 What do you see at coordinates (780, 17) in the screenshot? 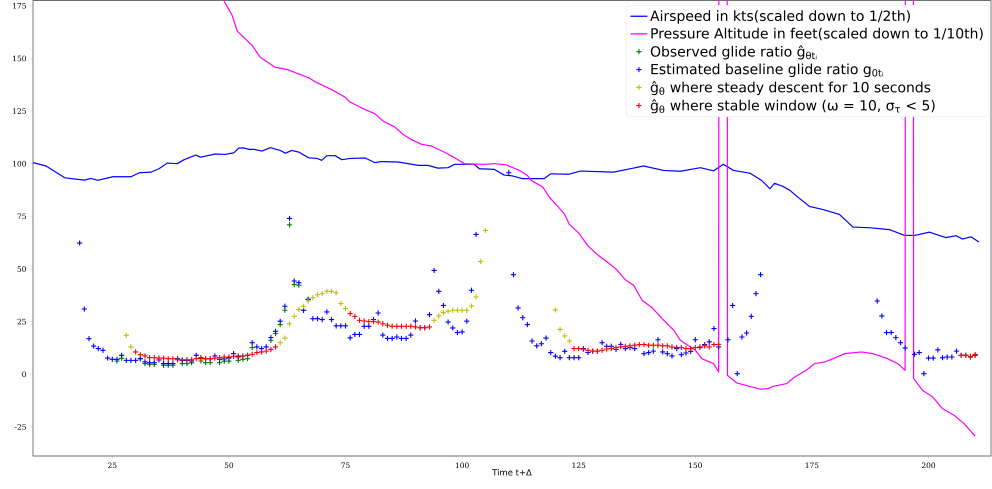
I see `legend-label: Airspeed in kts(scaled down to 1/2th)` at bounding box center [780, 17].